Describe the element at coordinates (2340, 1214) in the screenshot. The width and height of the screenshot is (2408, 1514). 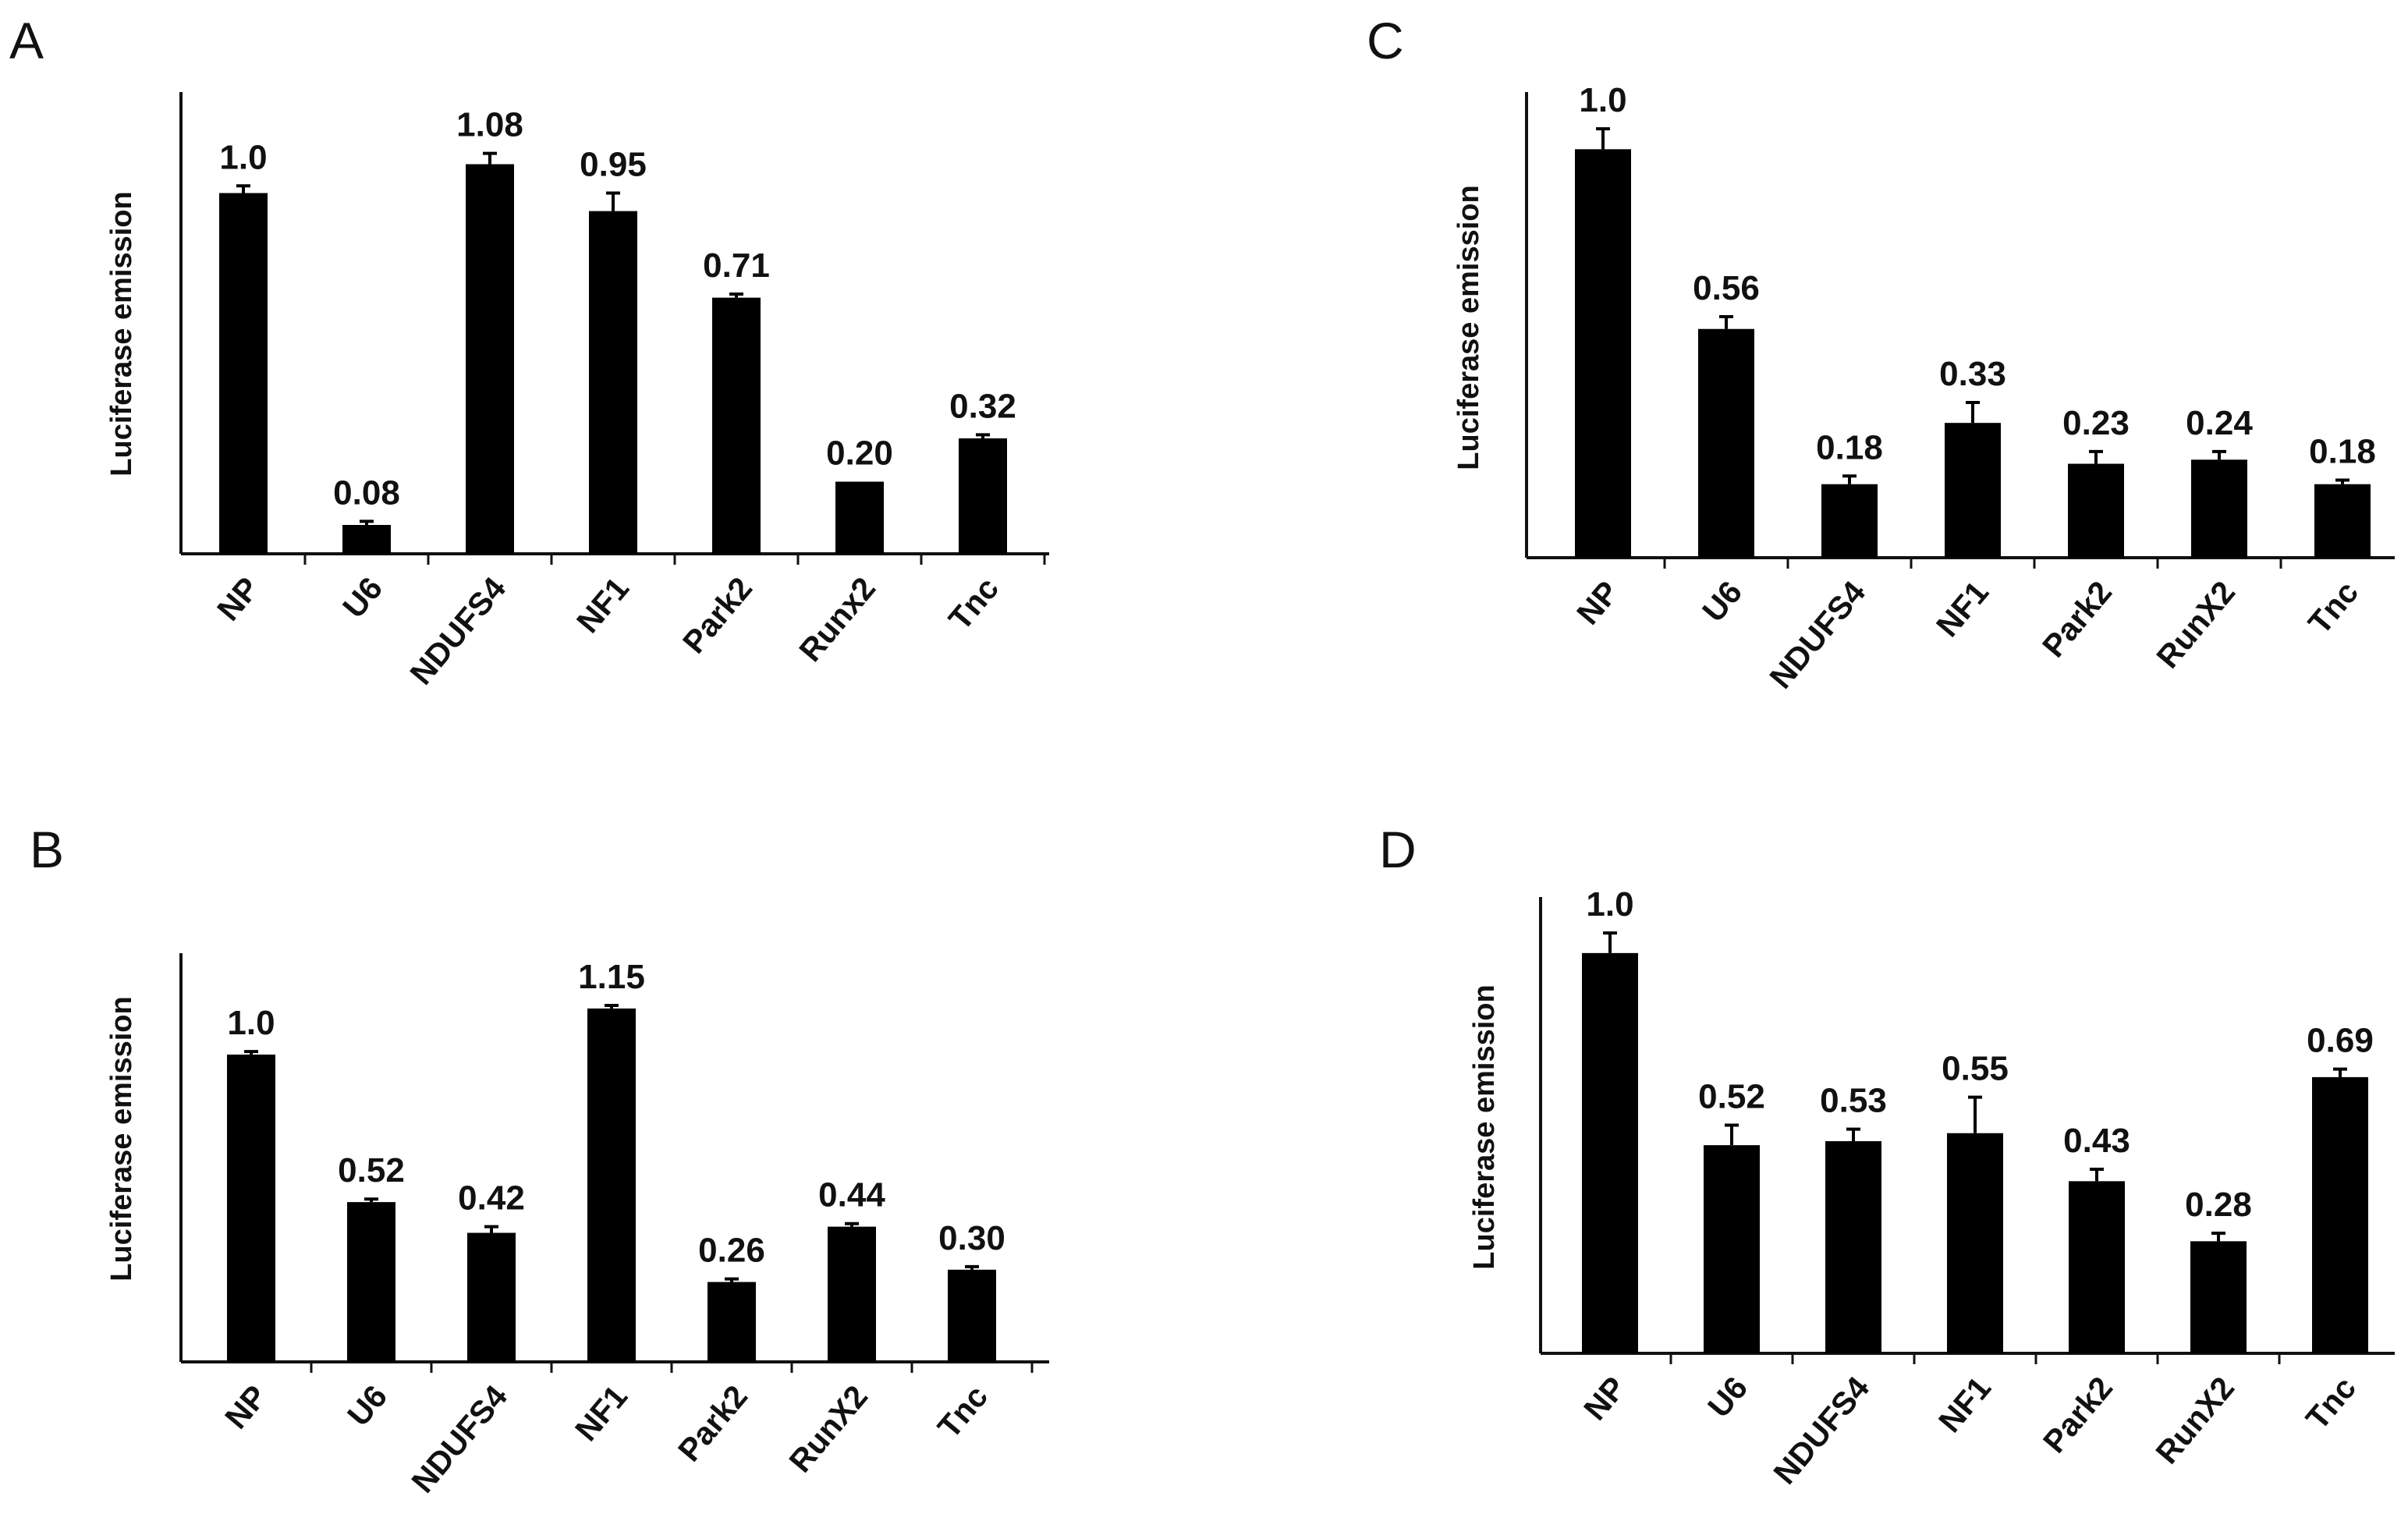
I see `panel-d-bar-tnc` at that location.